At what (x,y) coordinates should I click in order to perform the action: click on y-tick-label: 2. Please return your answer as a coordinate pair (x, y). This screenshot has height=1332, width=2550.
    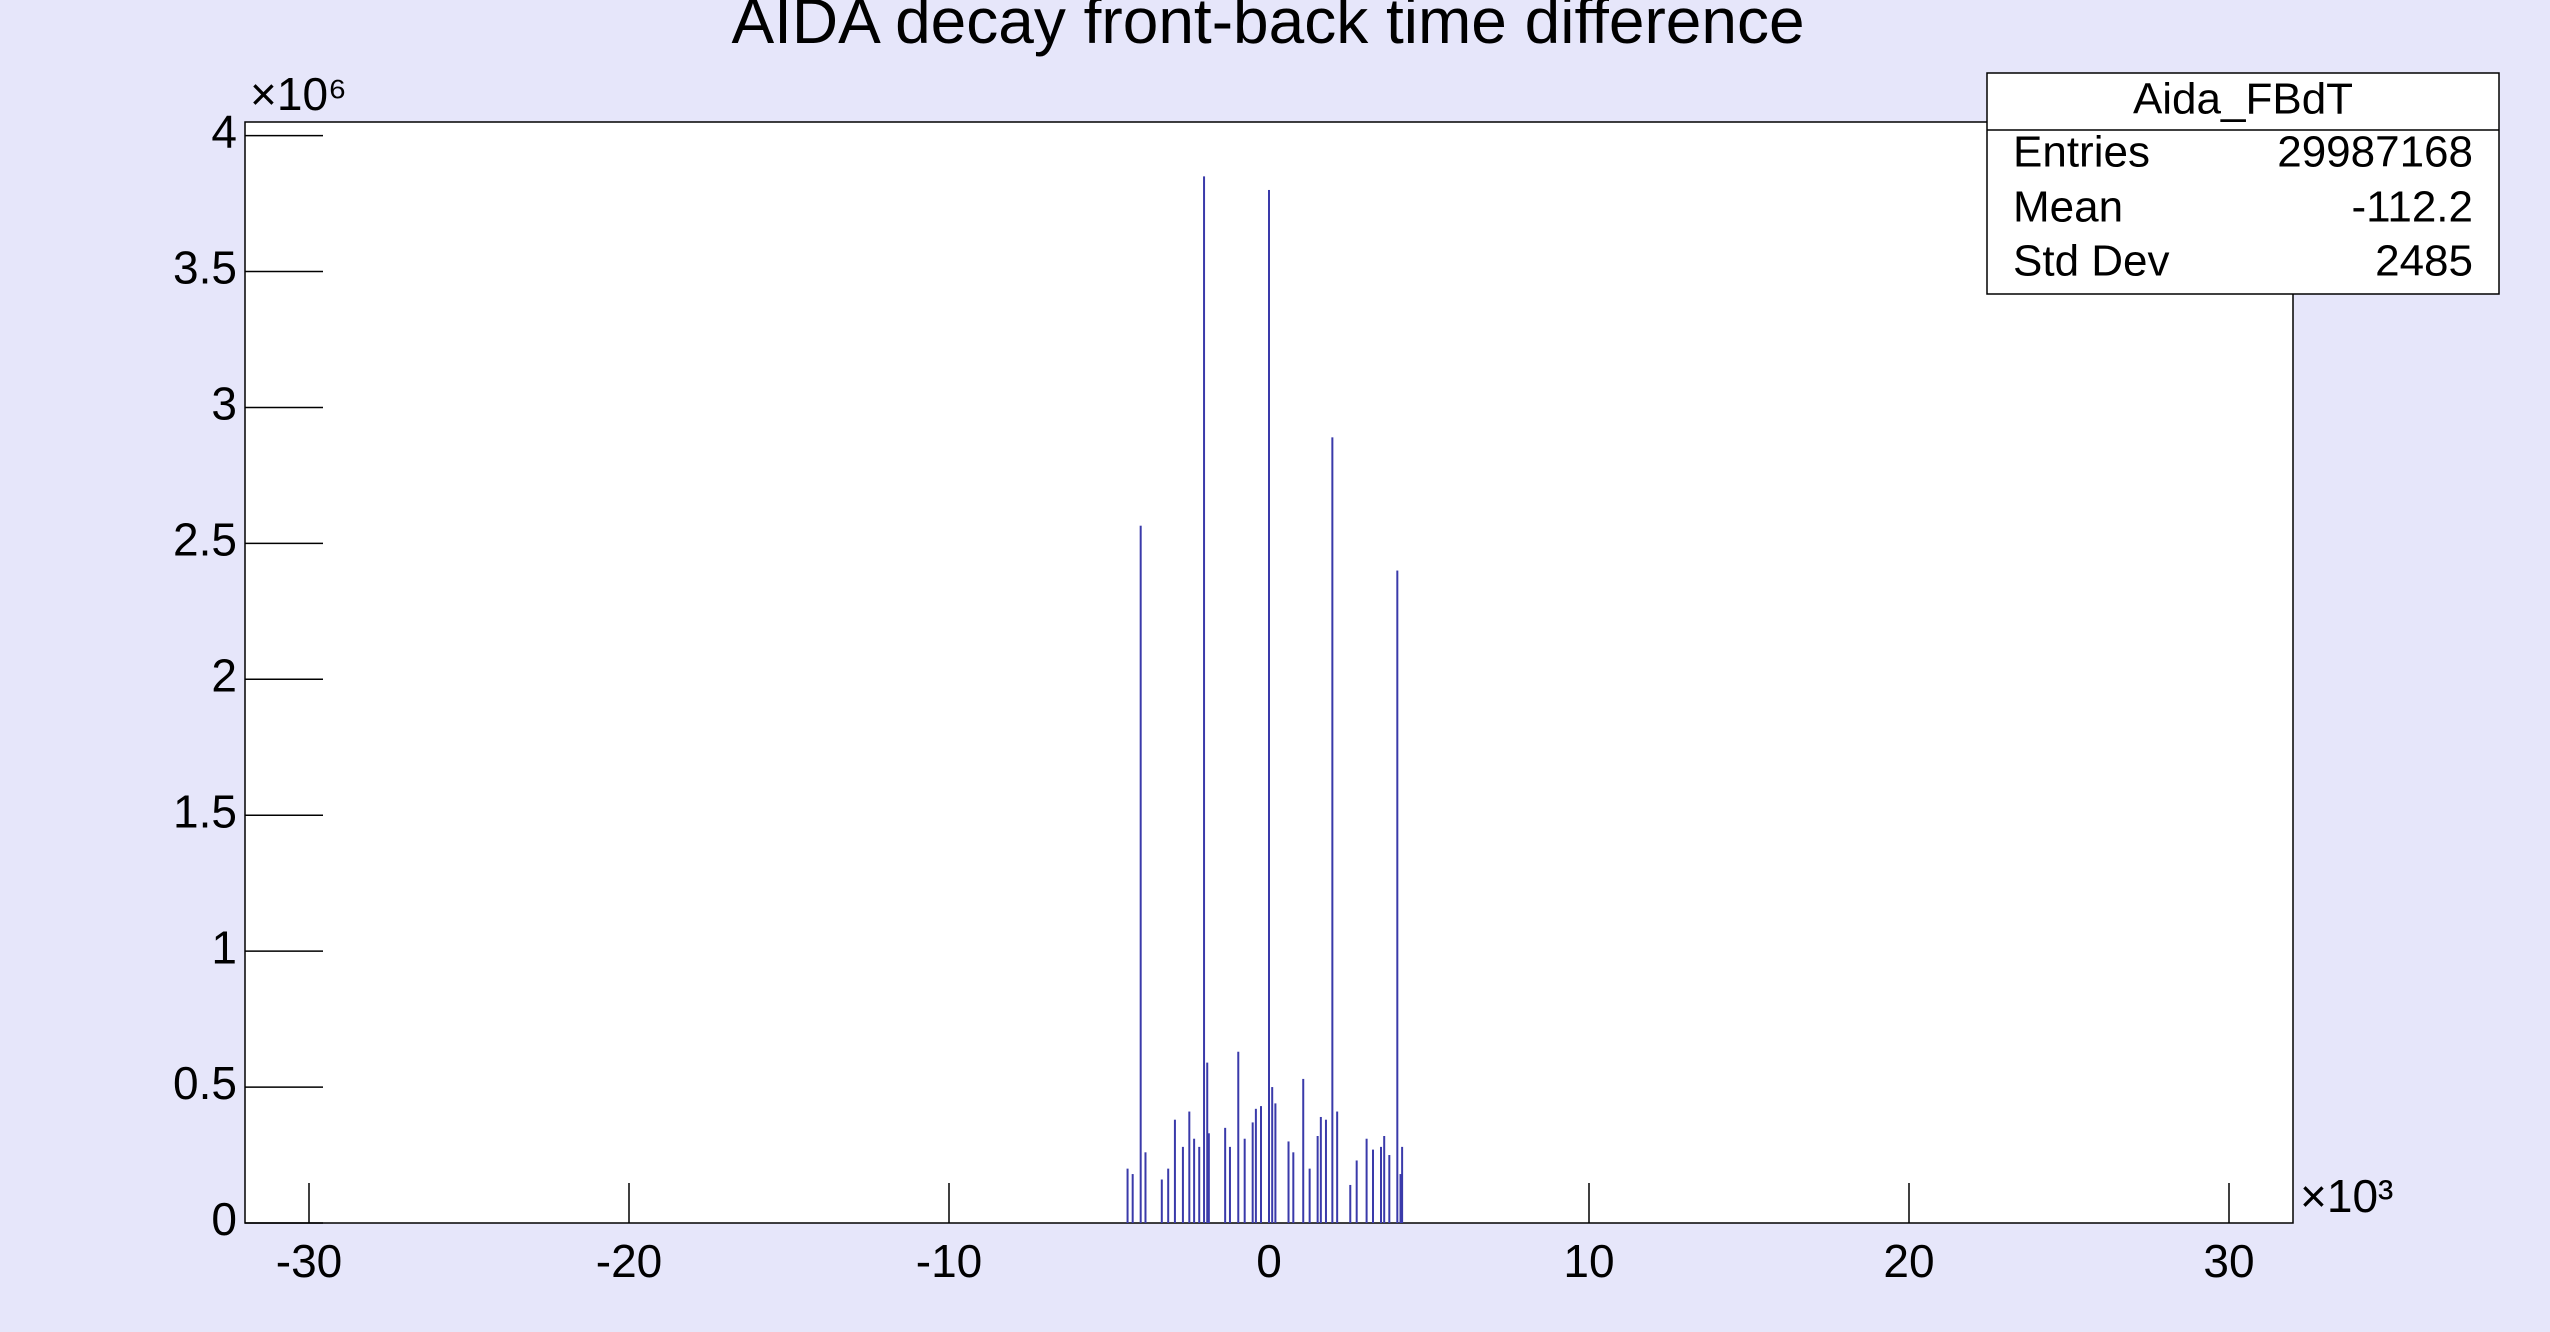
    Looking at the image, I should click on (224, 675).